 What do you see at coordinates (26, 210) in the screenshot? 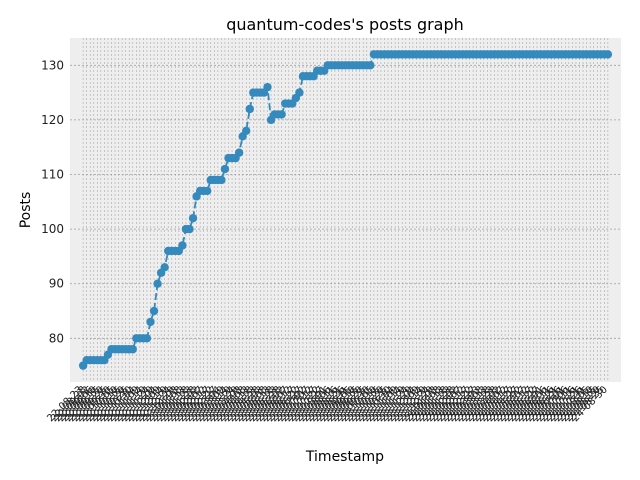
I see `y-axis-label: Posts` at bounding box center [26, 210].